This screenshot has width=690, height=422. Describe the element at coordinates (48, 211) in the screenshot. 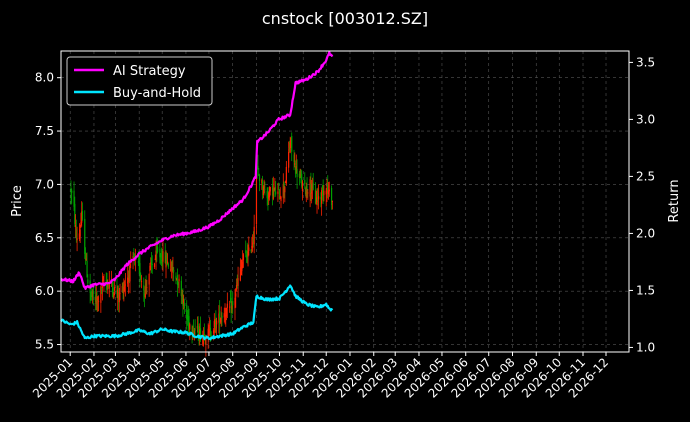

I see `y-axis-left: 5.5 6.0 6.5 7.0 7.5 8.0` at that location.